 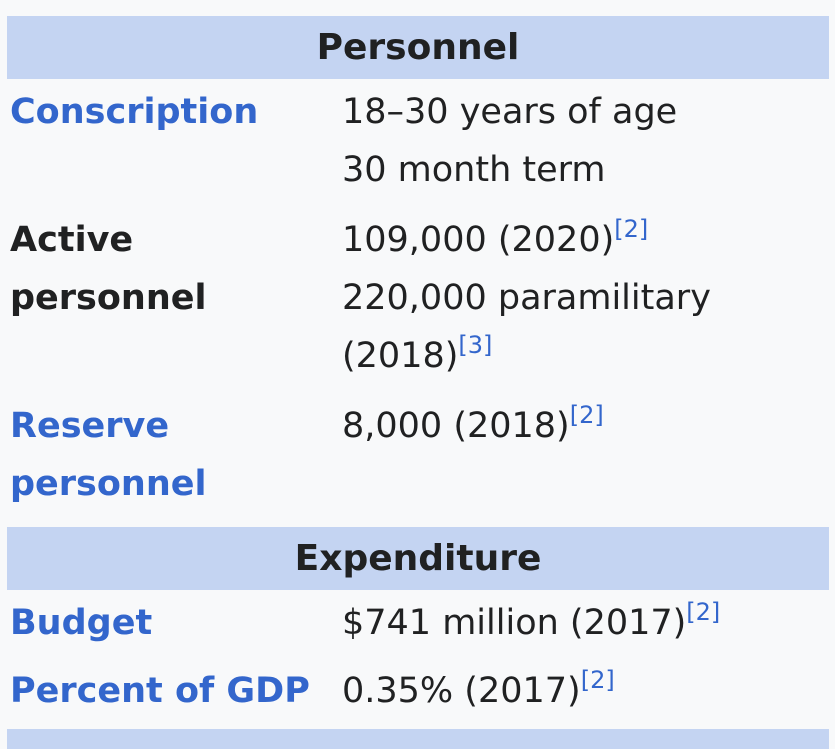 I want to click on gdp-amount: 0.35% (2017), so click(x=461, y=691).